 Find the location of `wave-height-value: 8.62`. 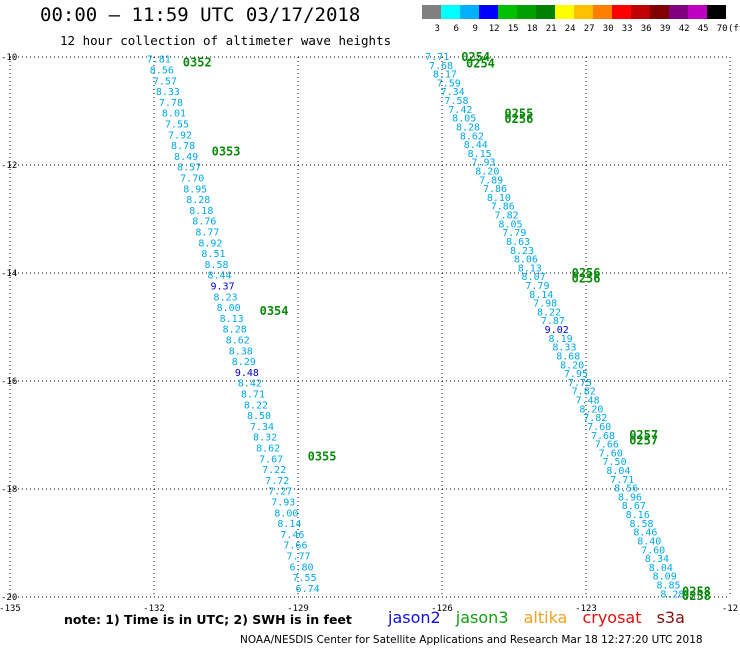

wave-height-value: 8.62 is located at coordinates (472, 136).